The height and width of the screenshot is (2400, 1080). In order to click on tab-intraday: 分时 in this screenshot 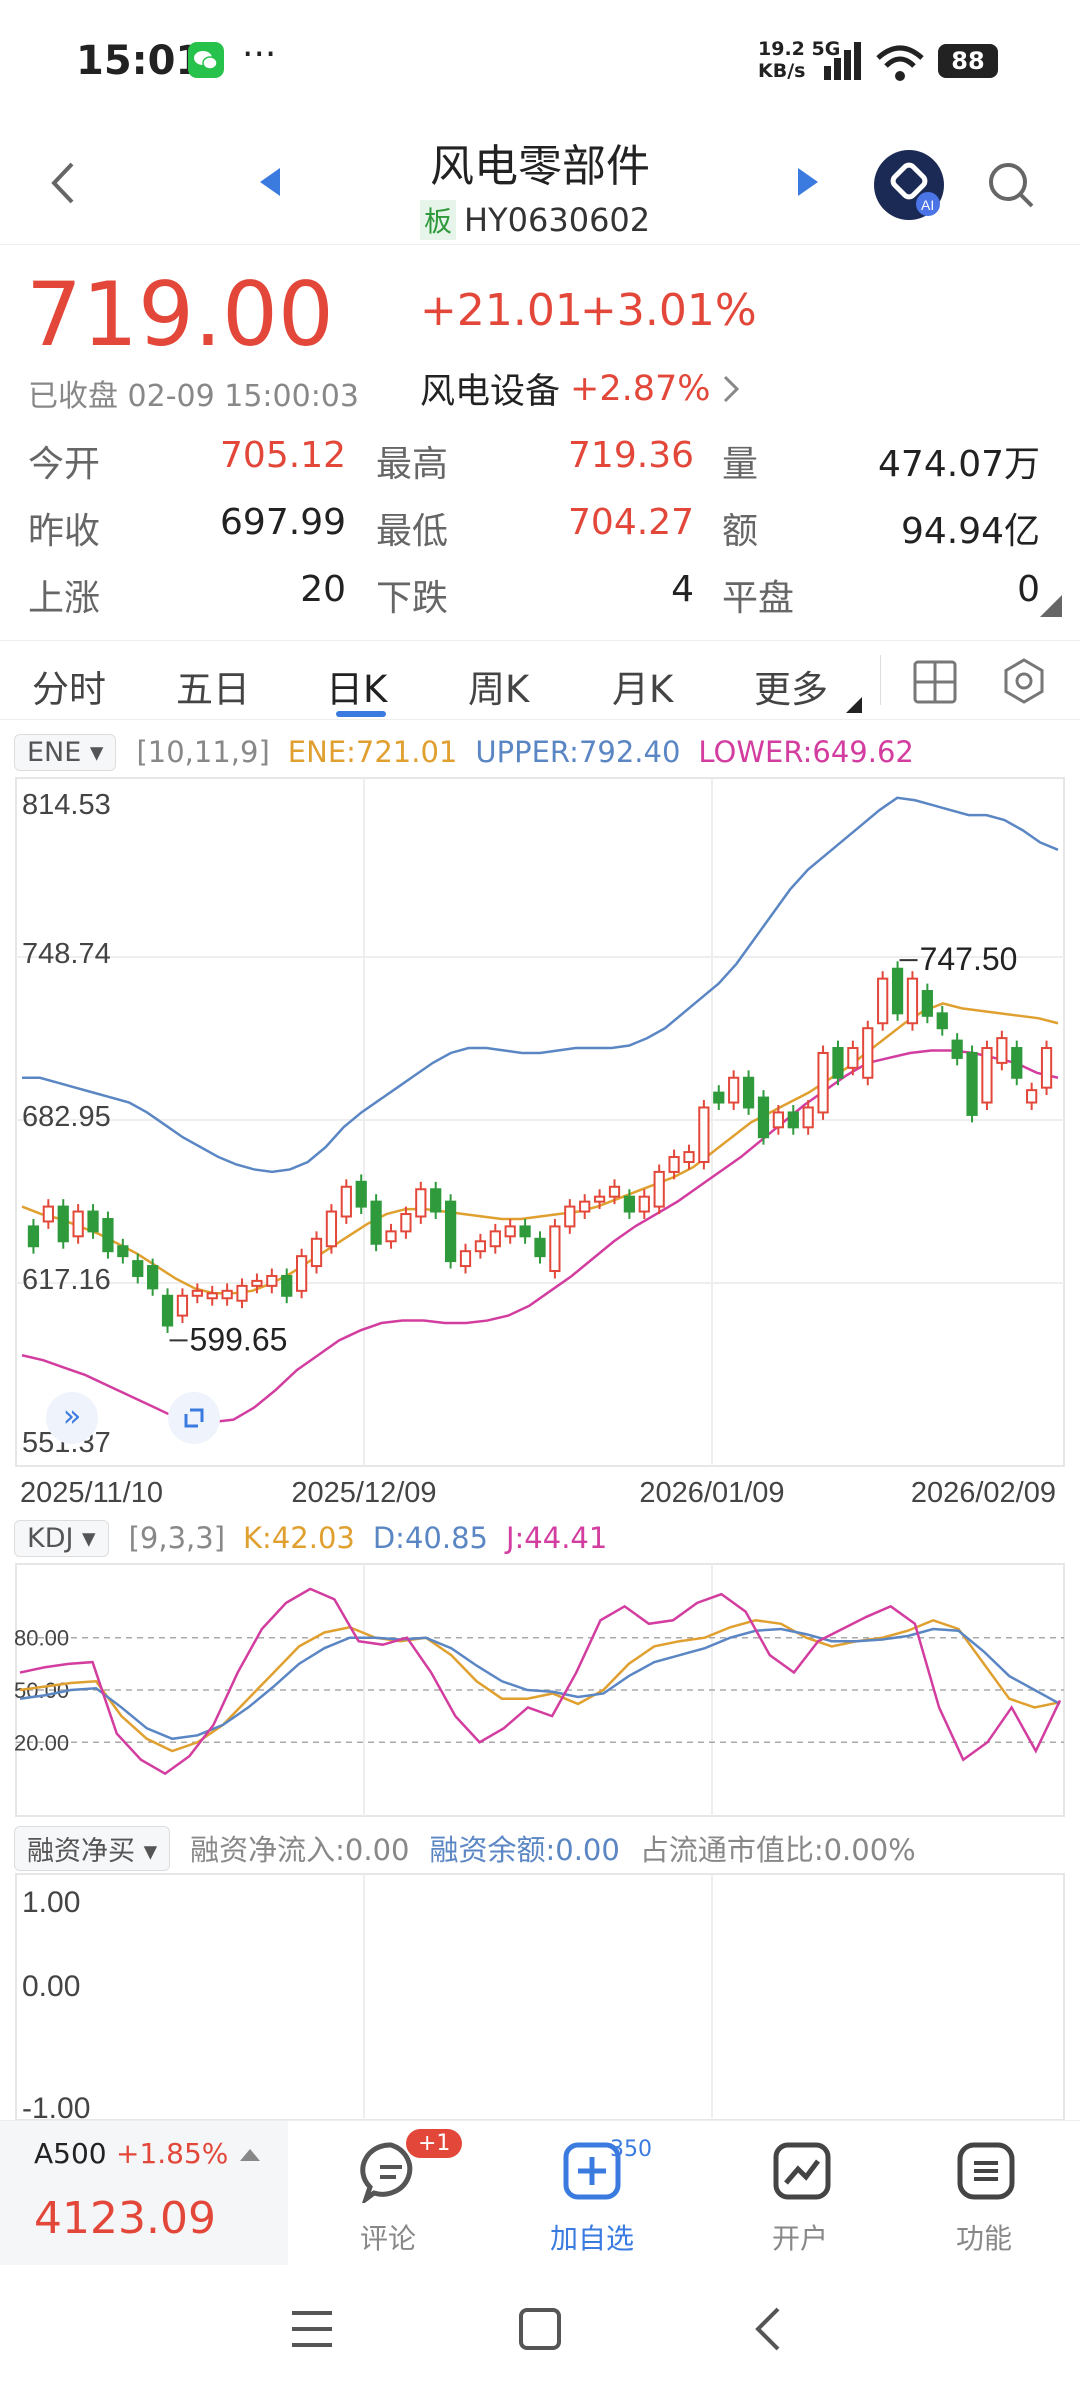, I will do `click(69, 689)`.